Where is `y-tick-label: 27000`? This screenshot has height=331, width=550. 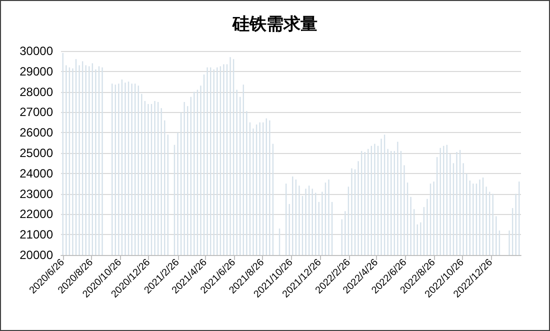 y-tick-label: 27000 is located at coordinates (37, 112).